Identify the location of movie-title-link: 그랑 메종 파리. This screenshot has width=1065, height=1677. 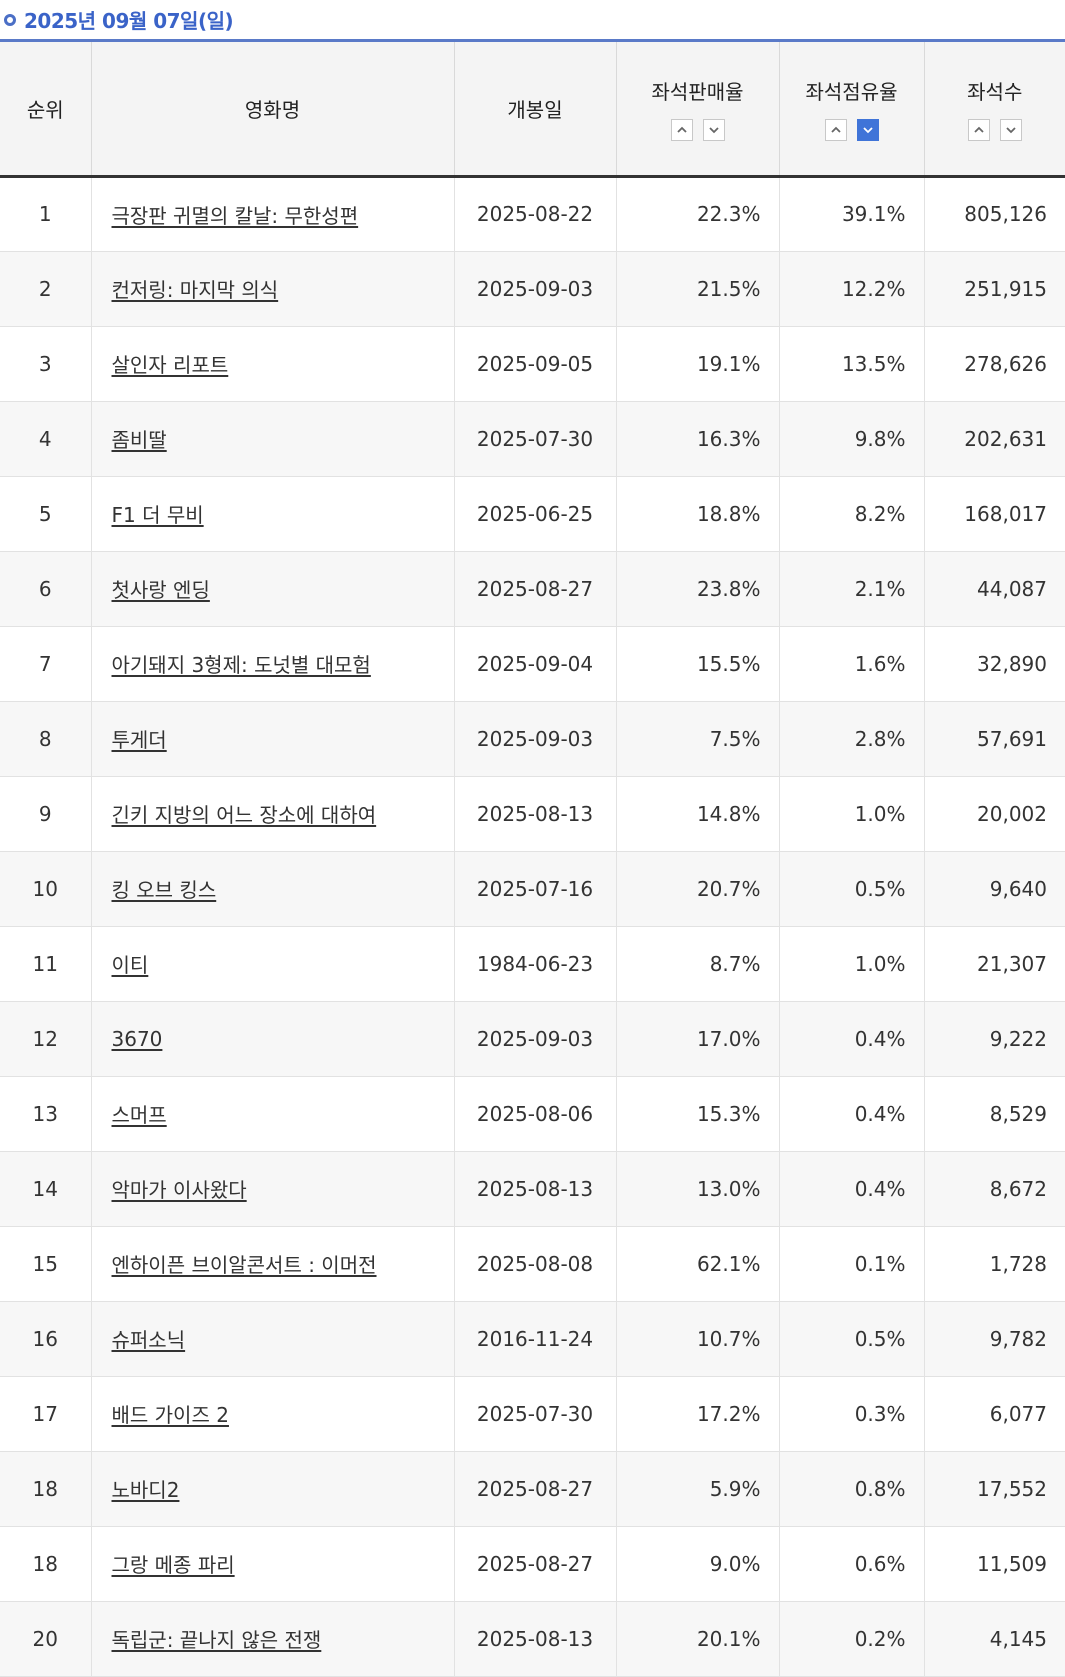
(173, 1565).